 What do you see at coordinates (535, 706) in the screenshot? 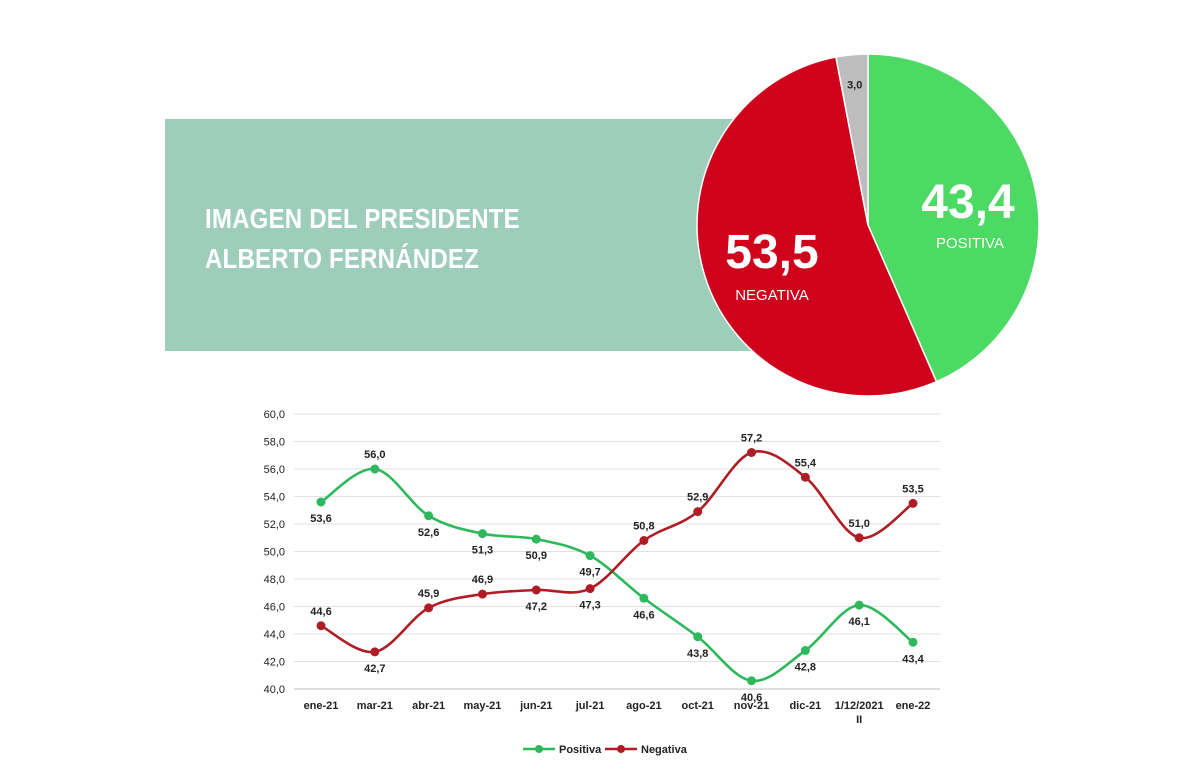
I see `x-tick-label: jun-21` at bounding box center [535, 706].